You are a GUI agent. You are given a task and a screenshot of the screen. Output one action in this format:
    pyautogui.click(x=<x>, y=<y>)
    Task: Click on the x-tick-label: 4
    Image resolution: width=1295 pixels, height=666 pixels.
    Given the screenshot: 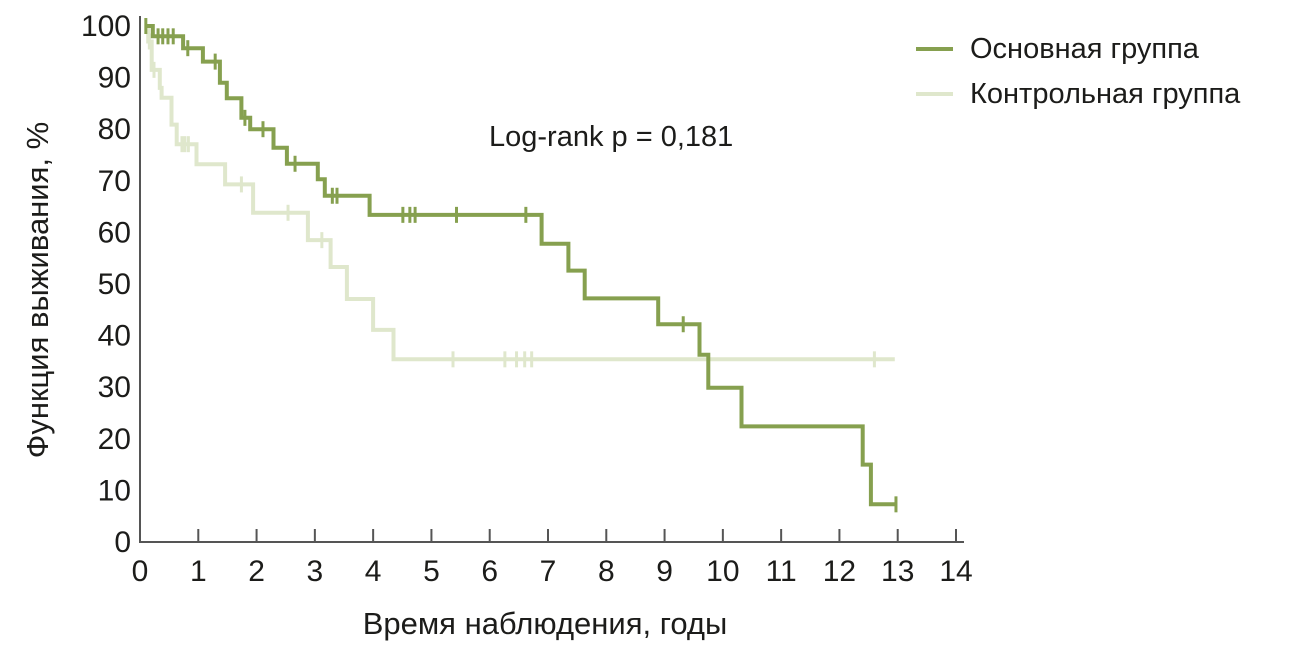 What is the action you would take?
    pyautogui.click(x=373, y=571)
    